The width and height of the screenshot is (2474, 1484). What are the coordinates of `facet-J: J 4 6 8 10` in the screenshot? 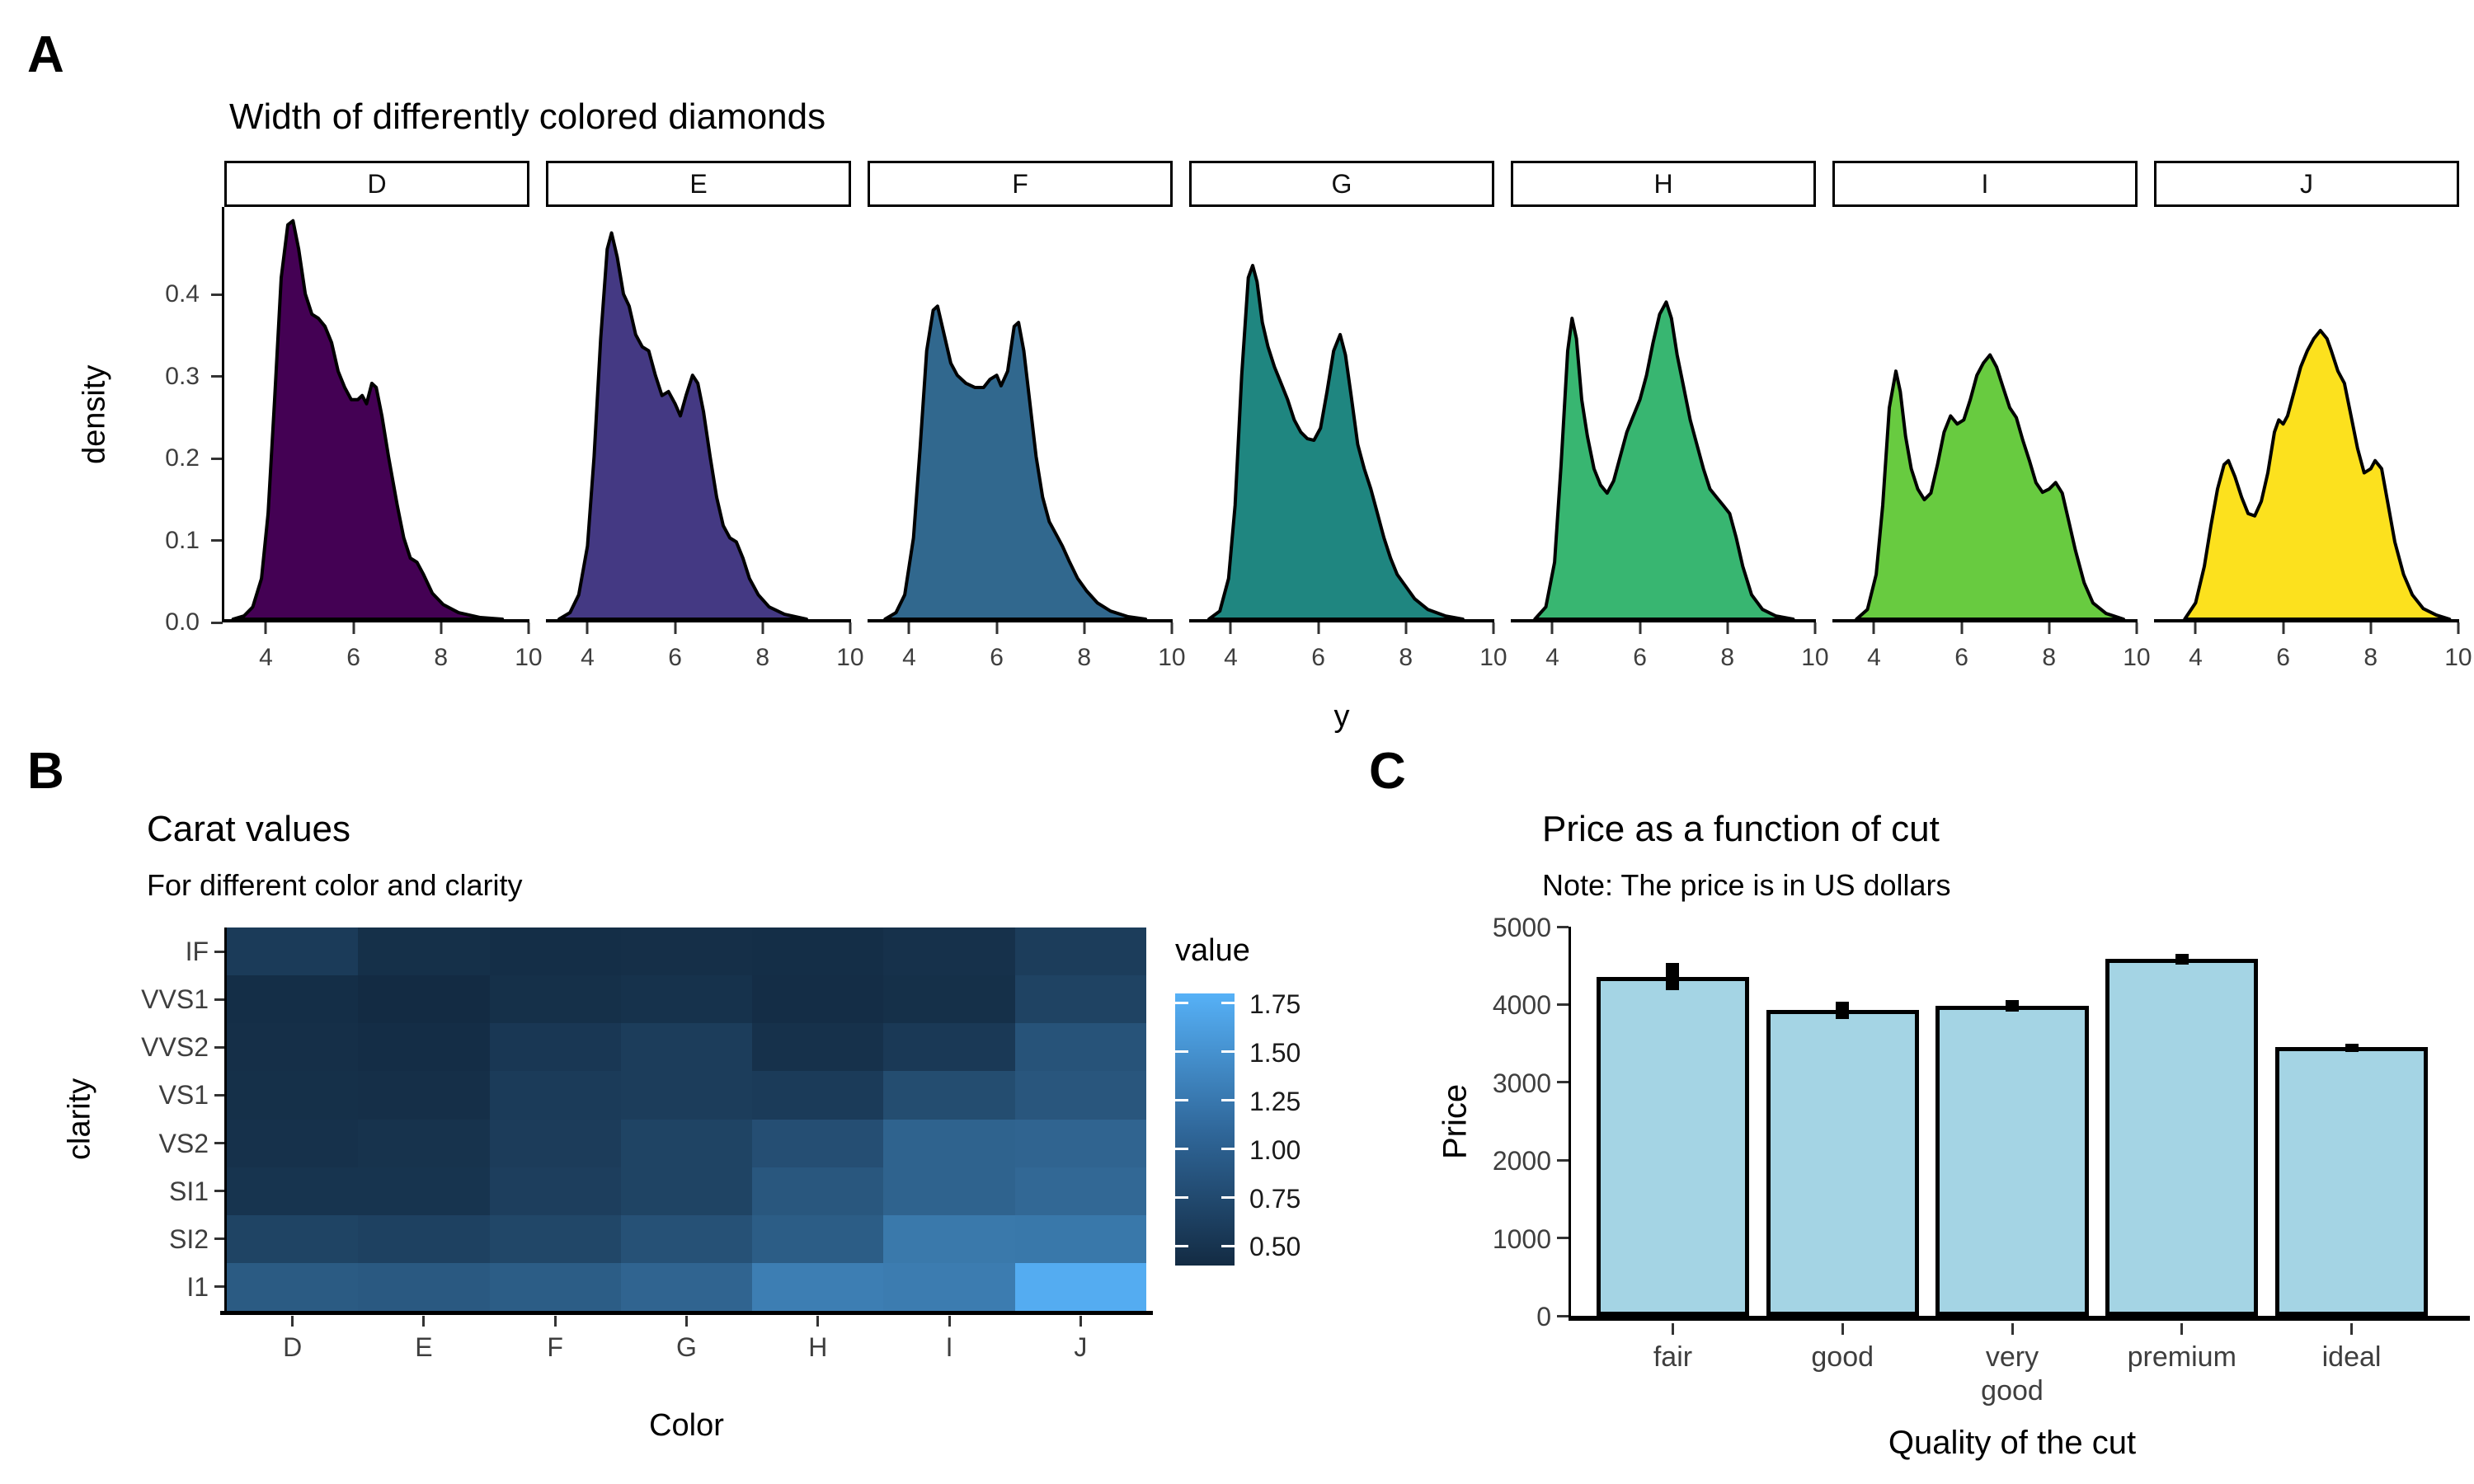 It's located at (2313, 415).